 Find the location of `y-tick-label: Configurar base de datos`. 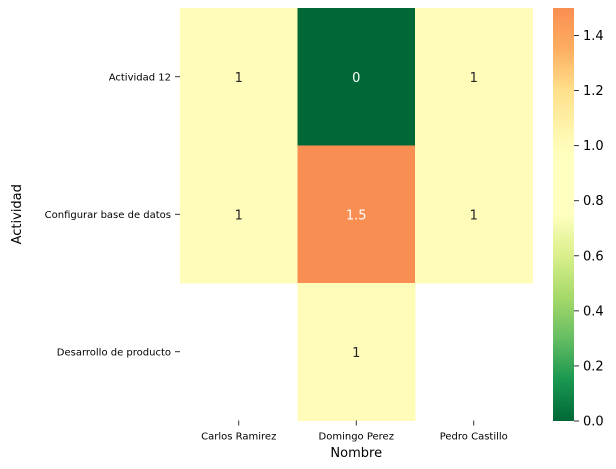

y-tick-label: Configurar base de datos is located at coordinates (108, 215).